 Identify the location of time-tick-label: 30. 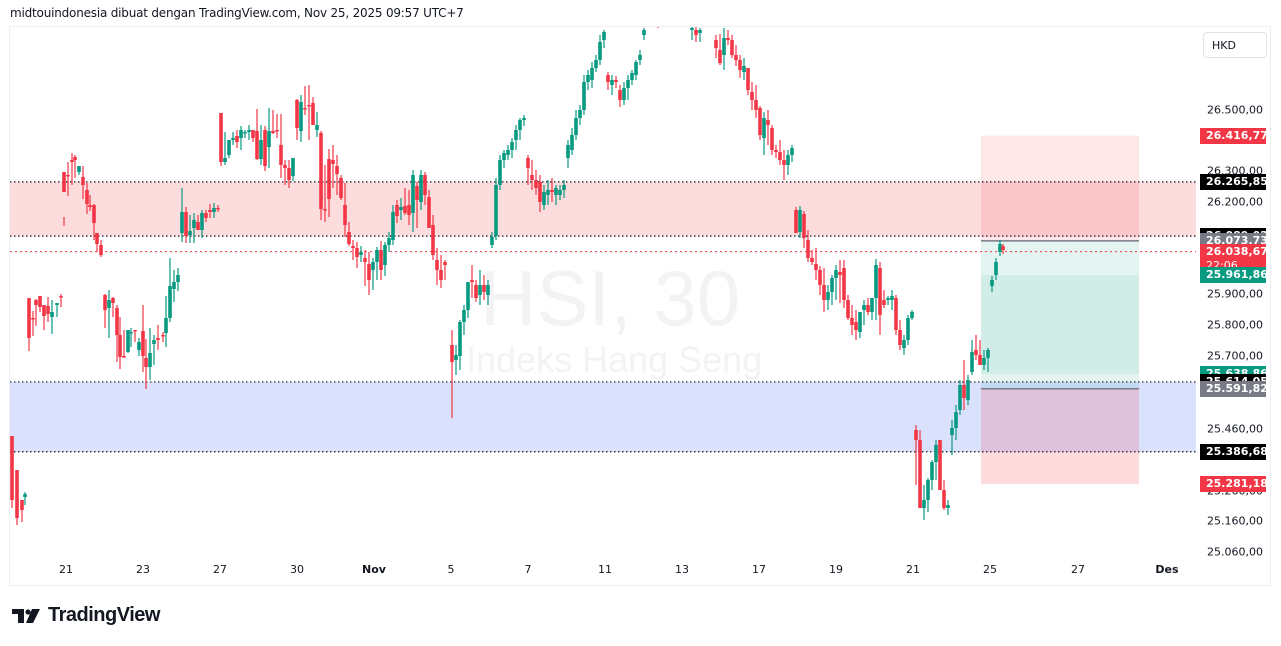
(297, 569).